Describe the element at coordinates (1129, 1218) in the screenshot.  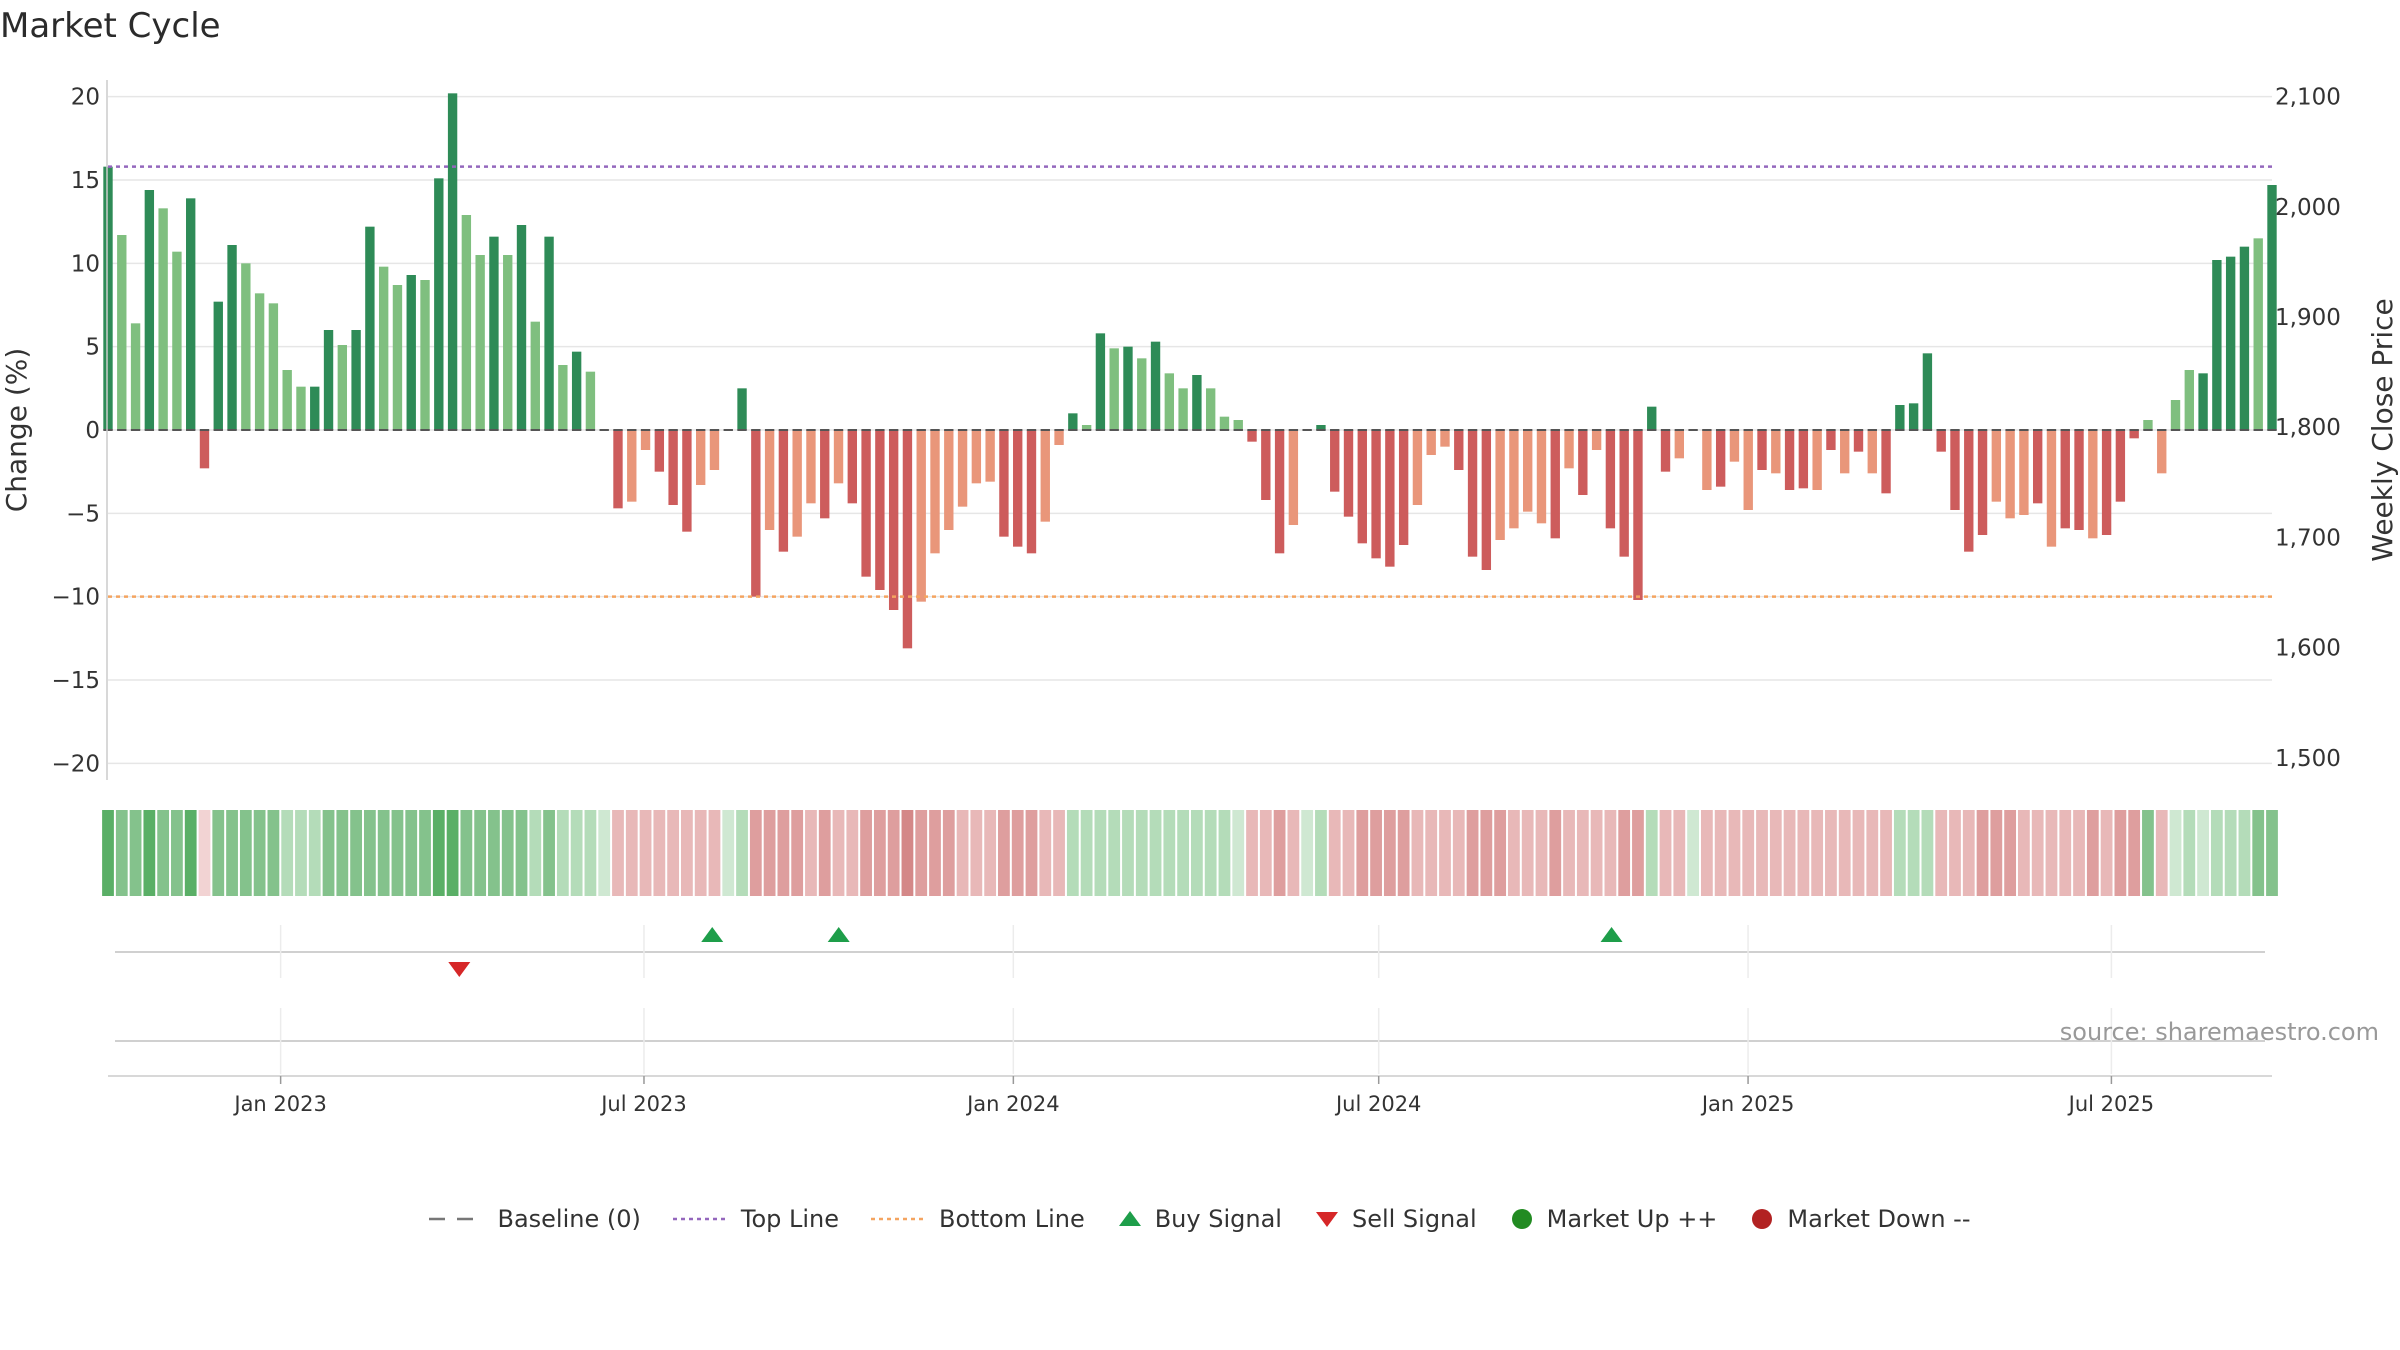
I see `legend-triangle` at that location.